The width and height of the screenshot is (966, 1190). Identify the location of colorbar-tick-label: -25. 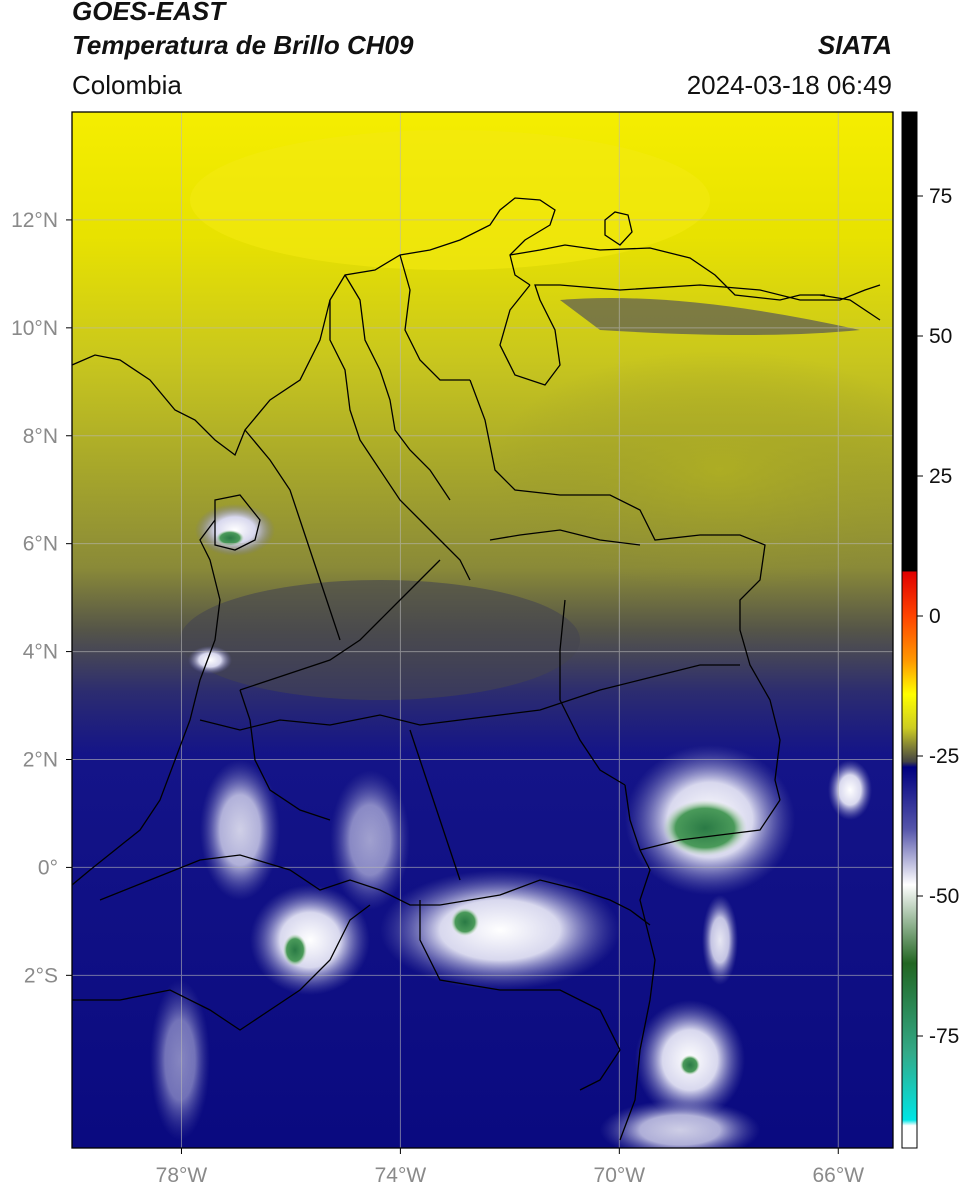
(944, 756).